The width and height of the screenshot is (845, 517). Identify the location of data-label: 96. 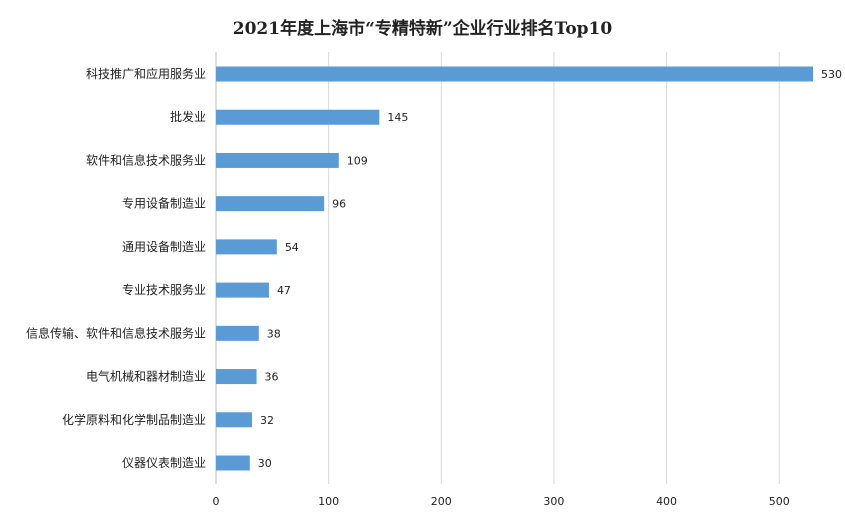
(339, 204).